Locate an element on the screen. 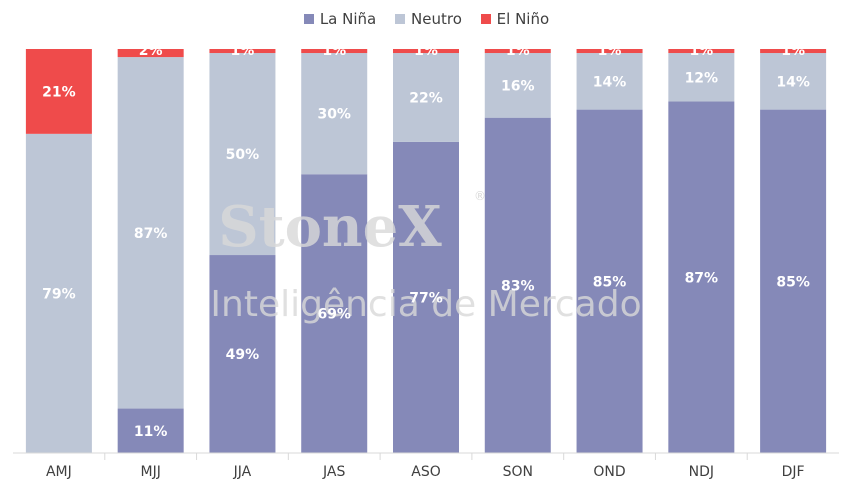 This screenshot has height=489, width=853. data-label-mjj-series-1: 87% is located at coordinates (151, 234).